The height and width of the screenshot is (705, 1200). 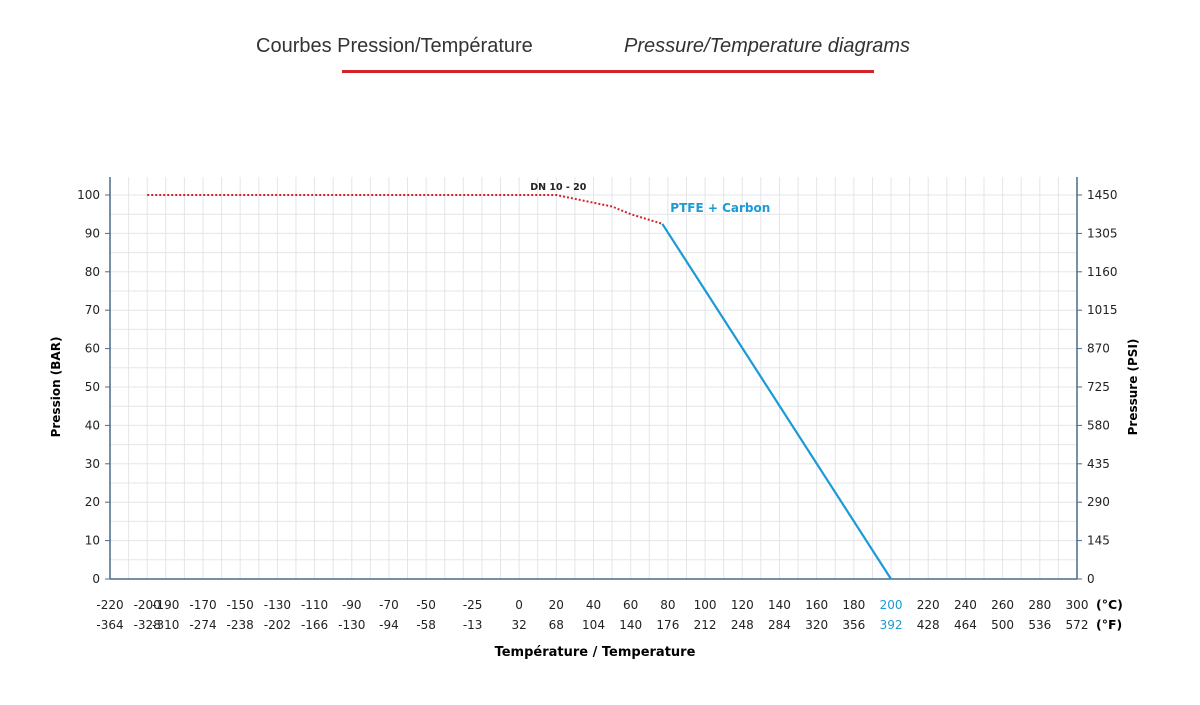 What do you see at coordinates (1102, 233) in the screenshot?
I see `y-tick-label-right: 1305` at bounding box center [1102, 233].